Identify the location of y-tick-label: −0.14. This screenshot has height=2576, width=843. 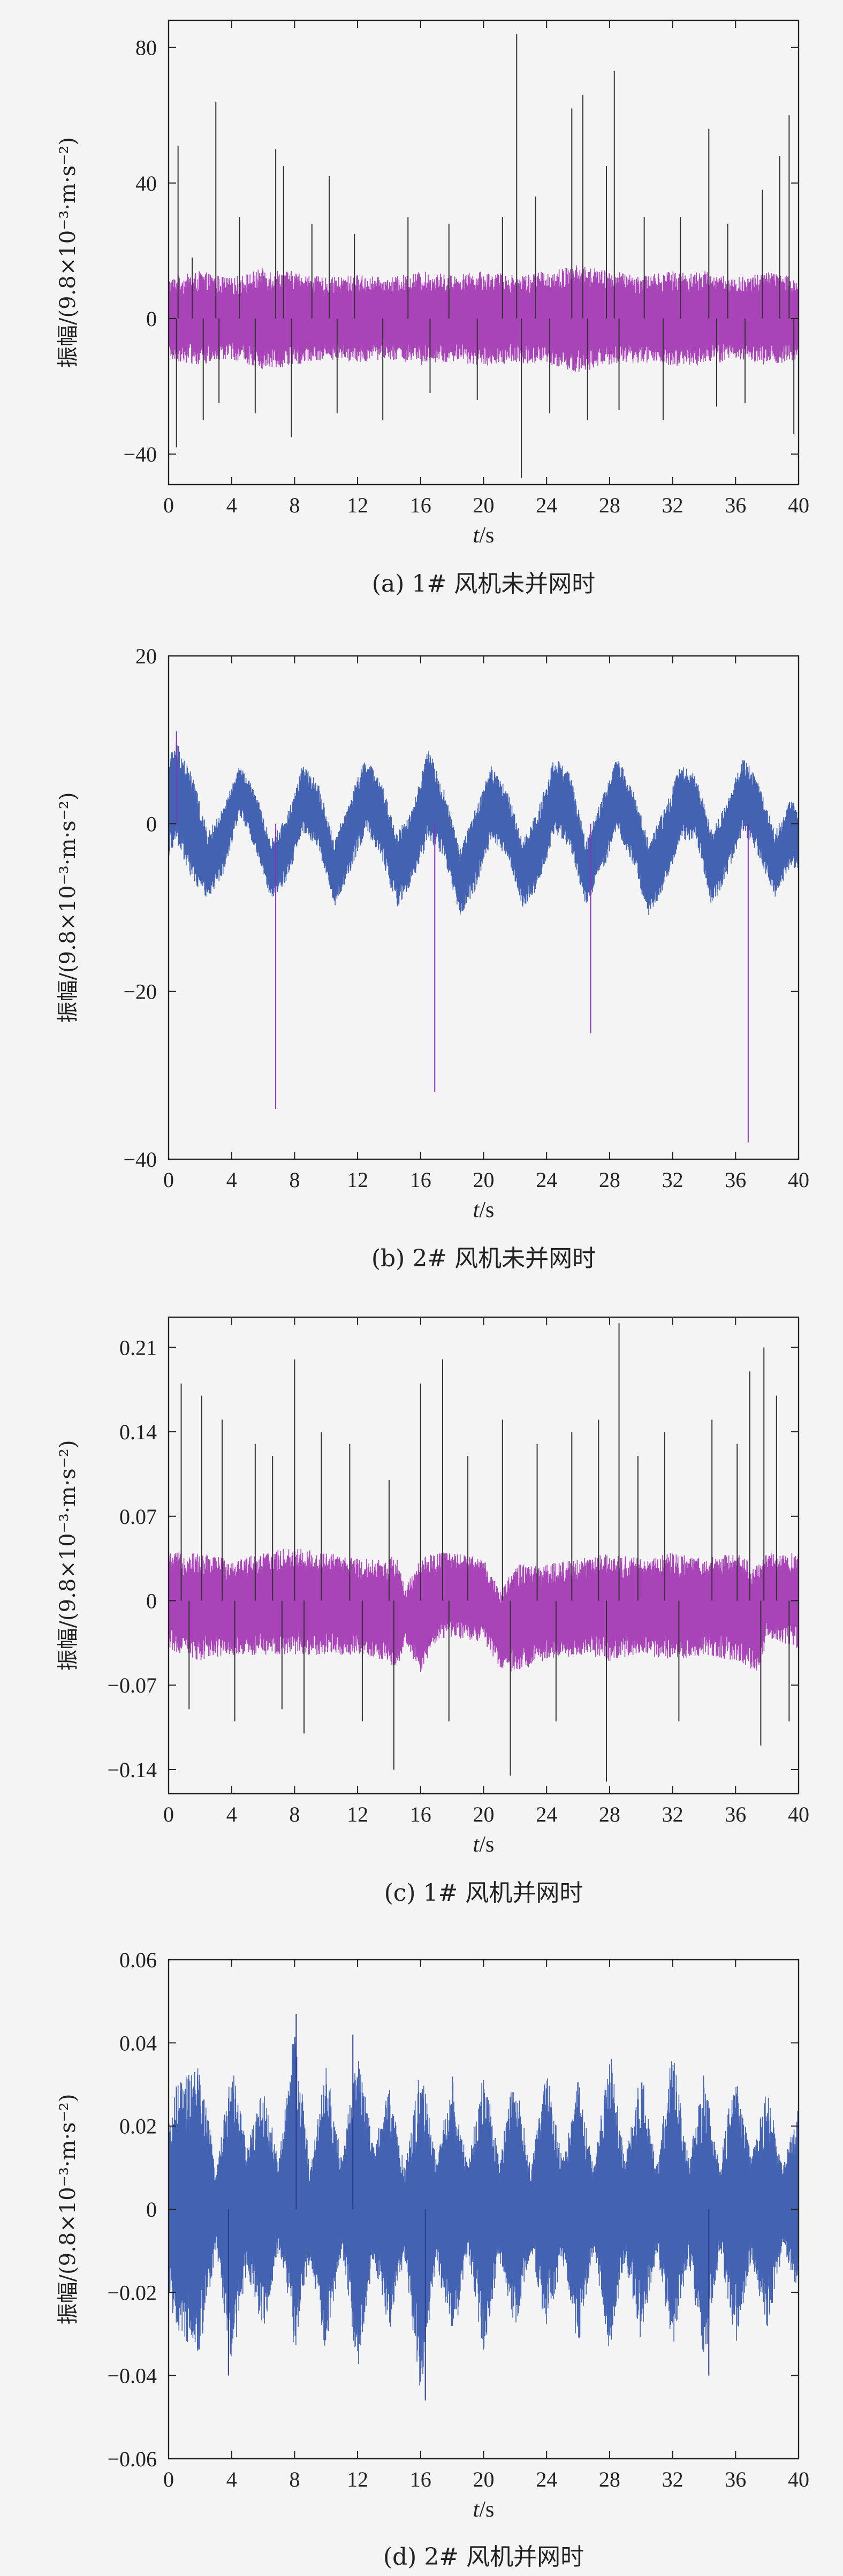
(132, 1770).